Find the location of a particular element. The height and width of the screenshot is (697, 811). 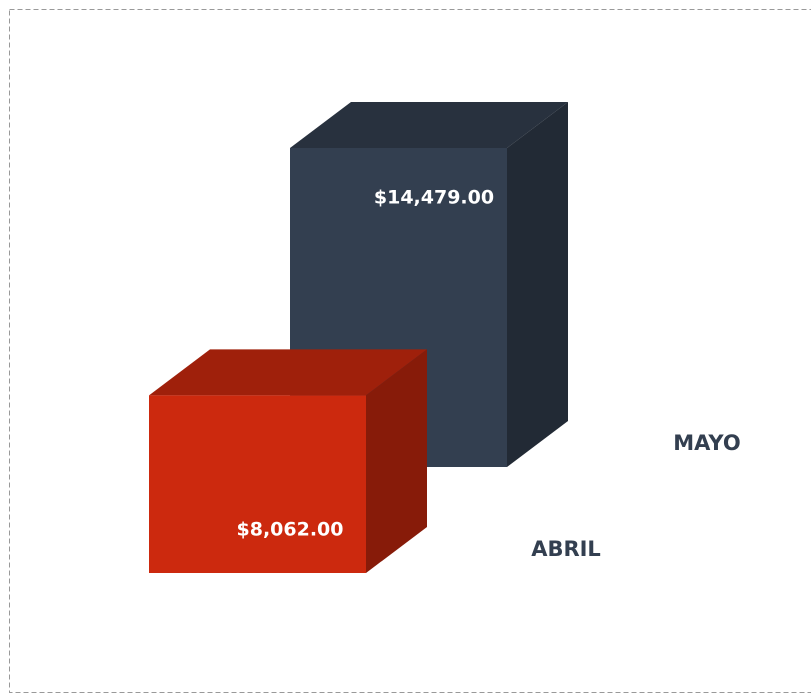

bar is located at coordinates (288, 461).